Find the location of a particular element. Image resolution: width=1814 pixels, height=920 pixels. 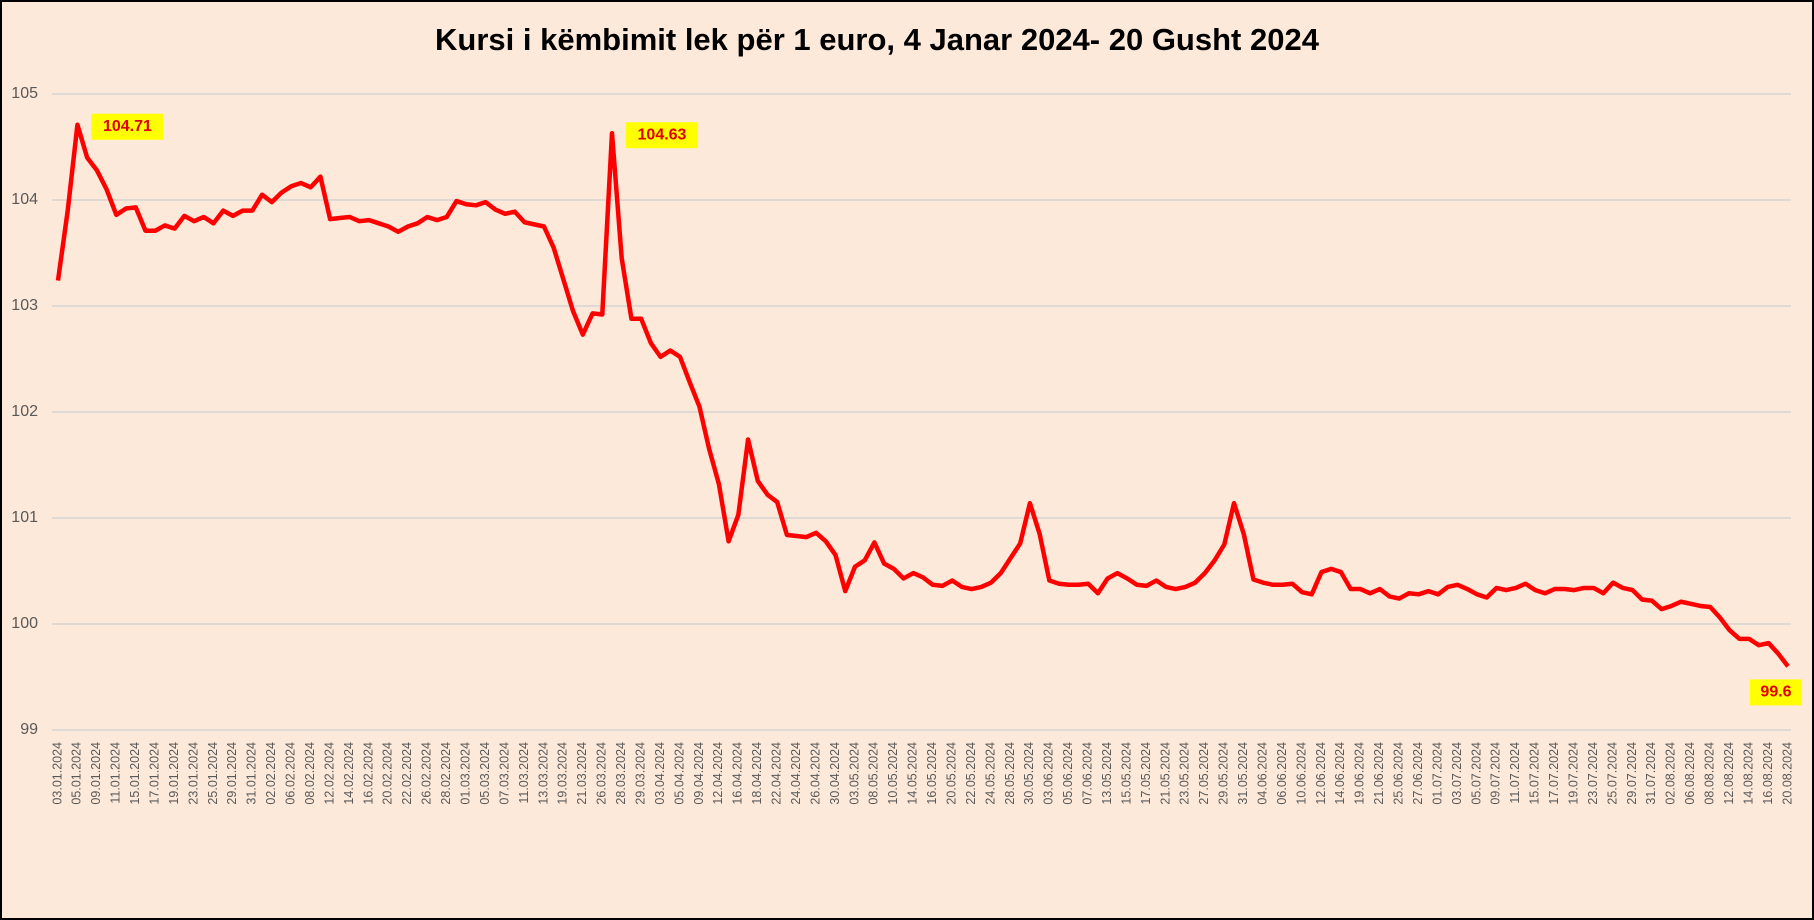

x-tick-label: 21.03.2024 is located at coordinates (582, 773).